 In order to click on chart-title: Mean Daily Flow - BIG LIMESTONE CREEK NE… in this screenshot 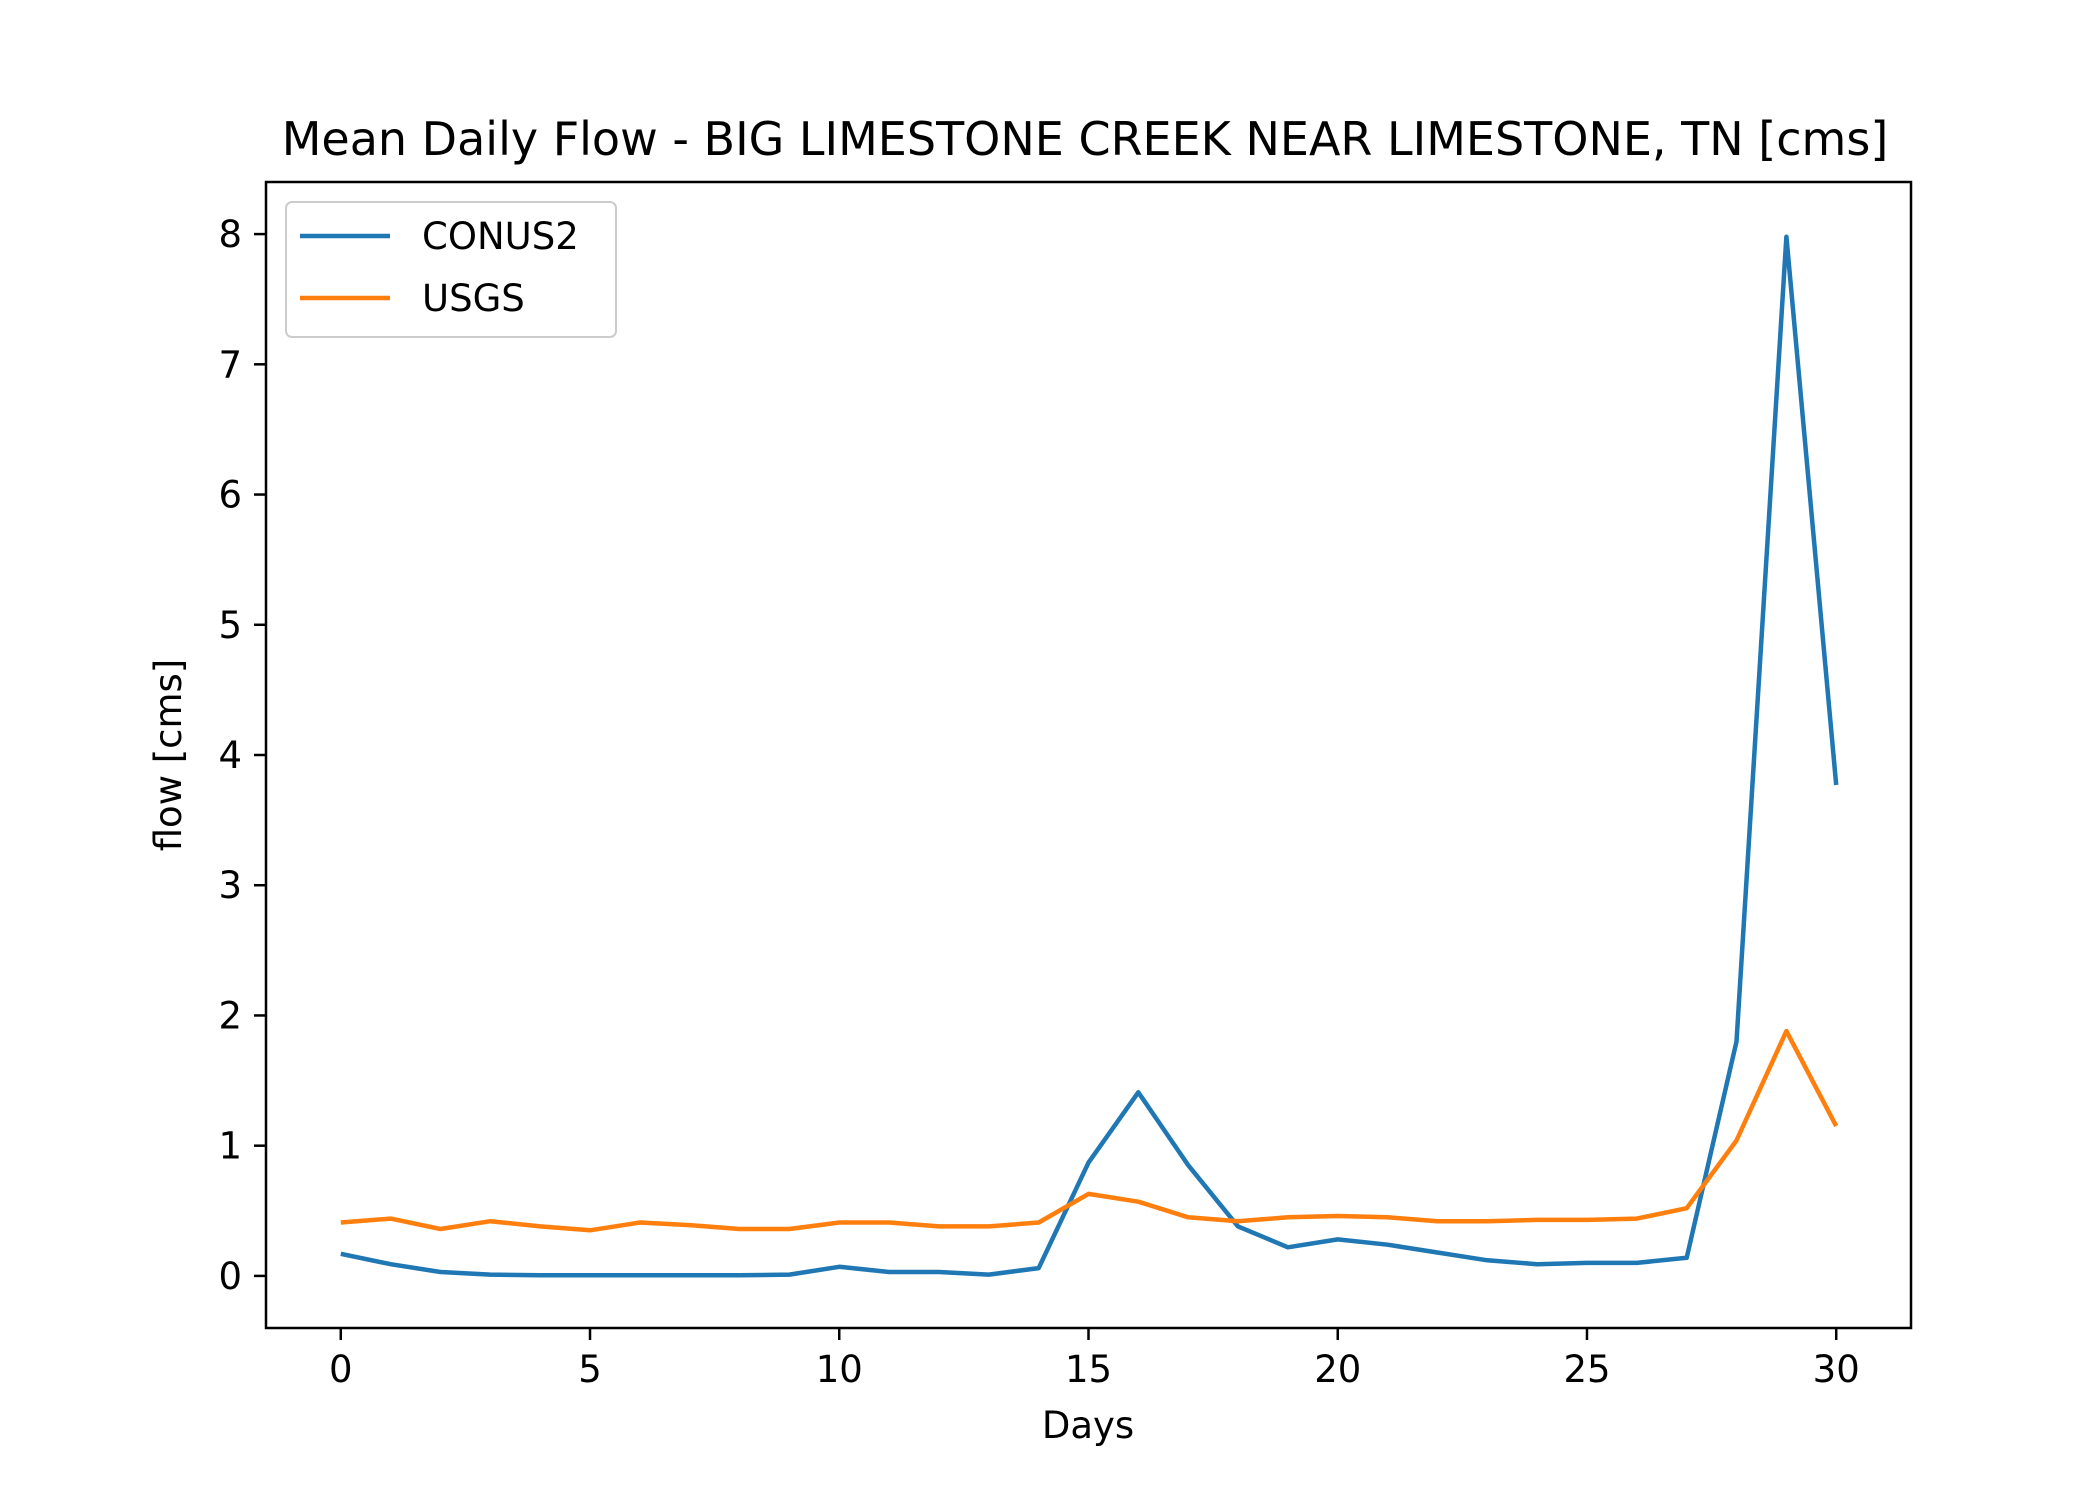, I will do `click(1085, 139)`.